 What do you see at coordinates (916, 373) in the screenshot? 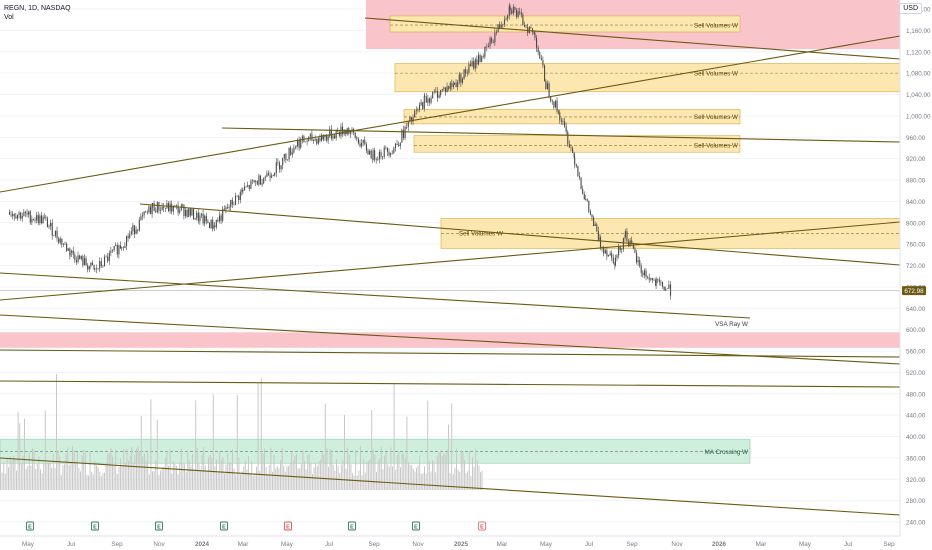
I see `y-tick-label: 520.00` at bounding box center [916, 373].